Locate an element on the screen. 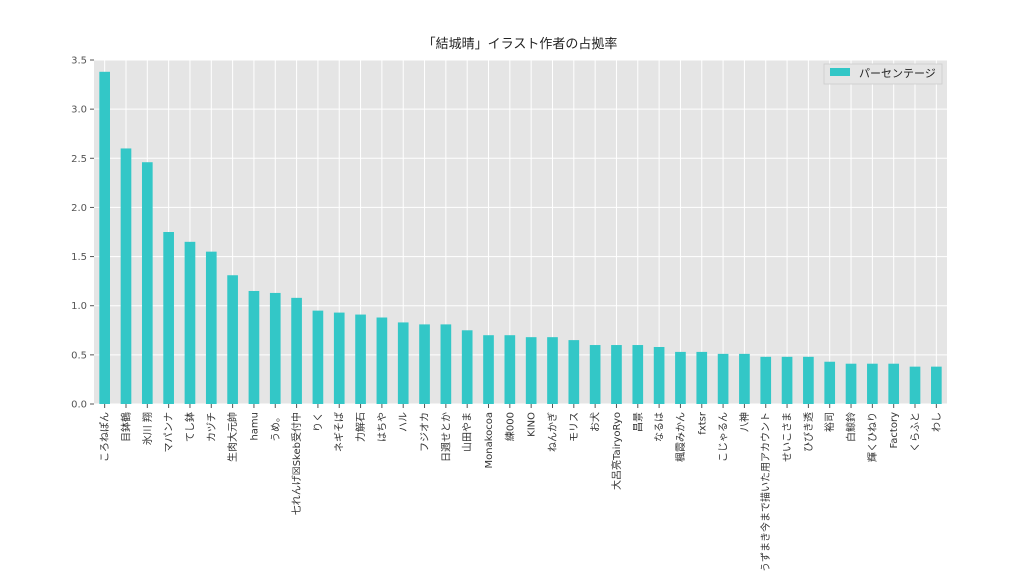 The width and height of the screenshot is (1024, 576). legend-box is located at coordinates (883, 74).